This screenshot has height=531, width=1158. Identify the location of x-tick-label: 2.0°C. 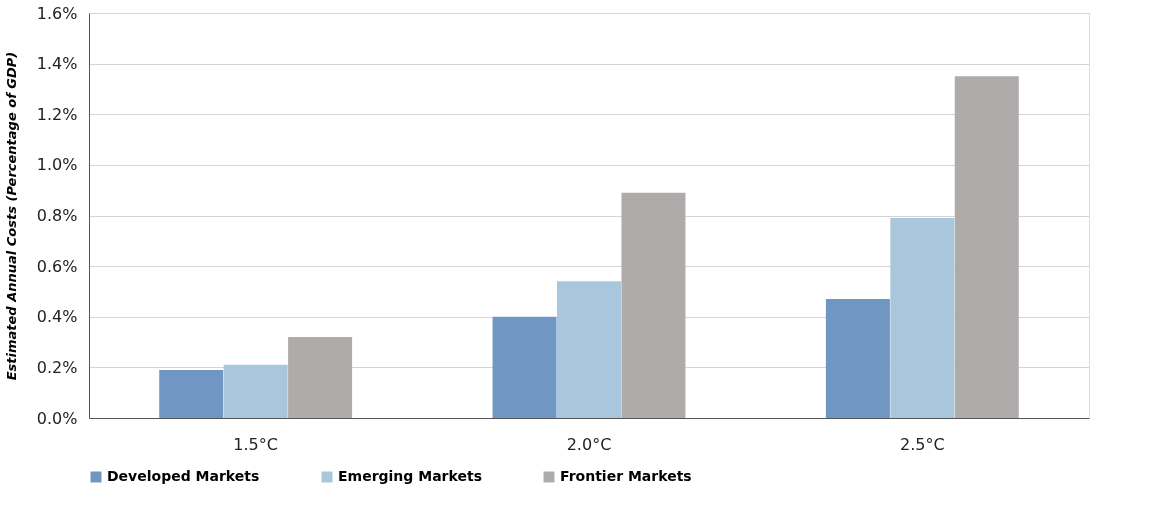
(589, 444).